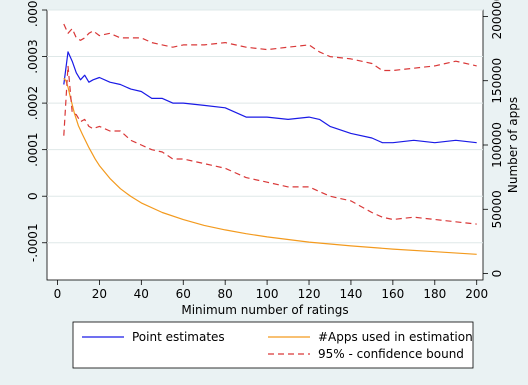  I want to click on y-right-tick-label: 50000, so click(497, 209).